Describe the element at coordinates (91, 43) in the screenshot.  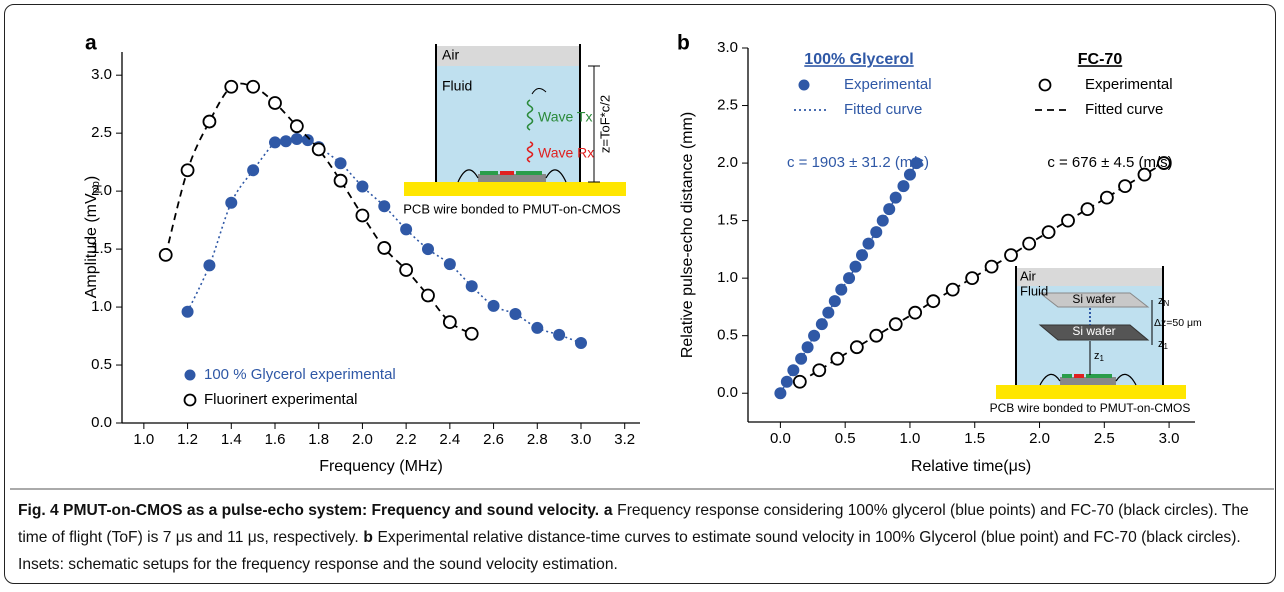
I see `panel-letter: a` at that location.